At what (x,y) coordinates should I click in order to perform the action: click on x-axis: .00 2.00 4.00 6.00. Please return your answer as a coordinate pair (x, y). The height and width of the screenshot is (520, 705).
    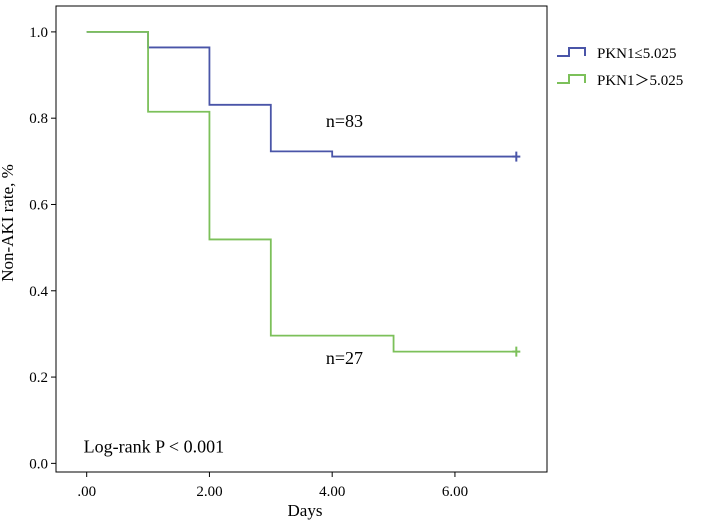
    Looking at the image, I should click on (272, 486).